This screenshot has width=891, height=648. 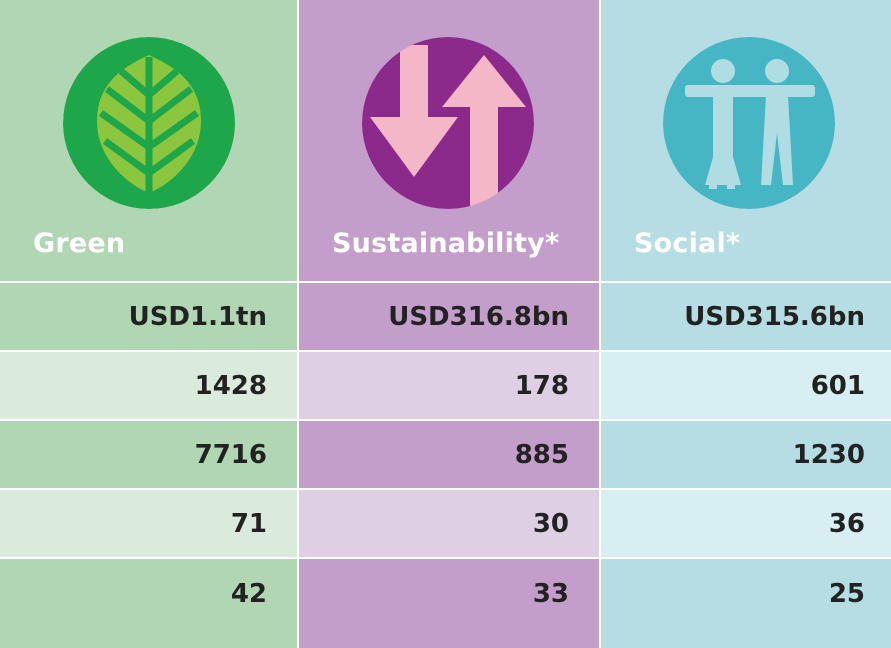 What do you see at coordinates (449, 316) in the screenshot?
I see `value-sustainability-row1: USD316.8bn` at bounding box center [449, 316].